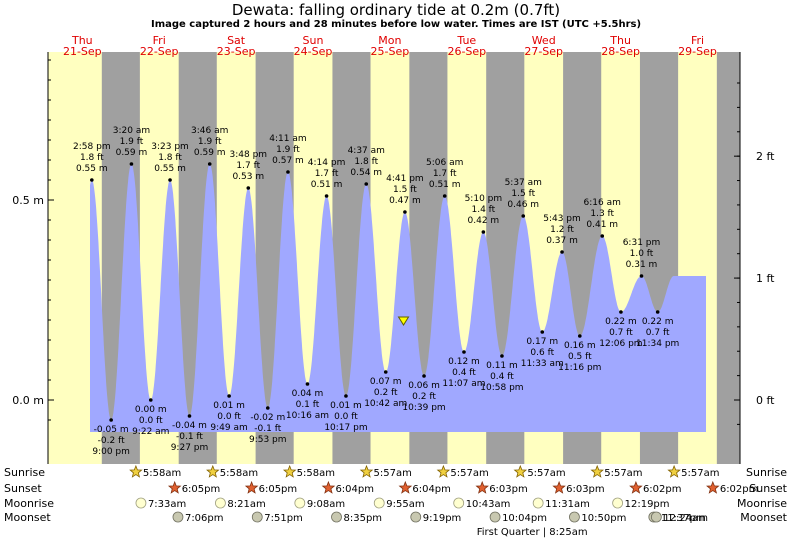  Describe the element at coordinates (345, 428) in the screenshot. I see `low-time-label: 10:17 pm` at that location.